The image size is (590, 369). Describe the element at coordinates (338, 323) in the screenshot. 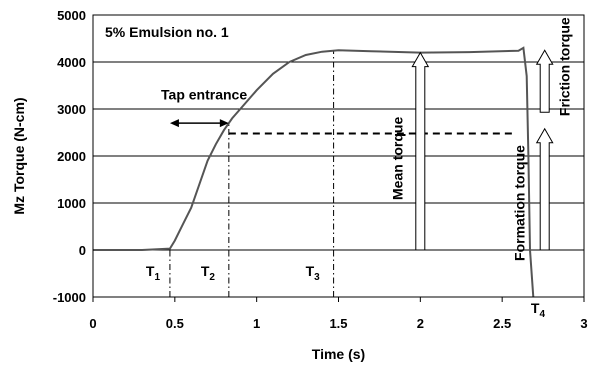

I see `x-tick-label: 1.5` at that location.